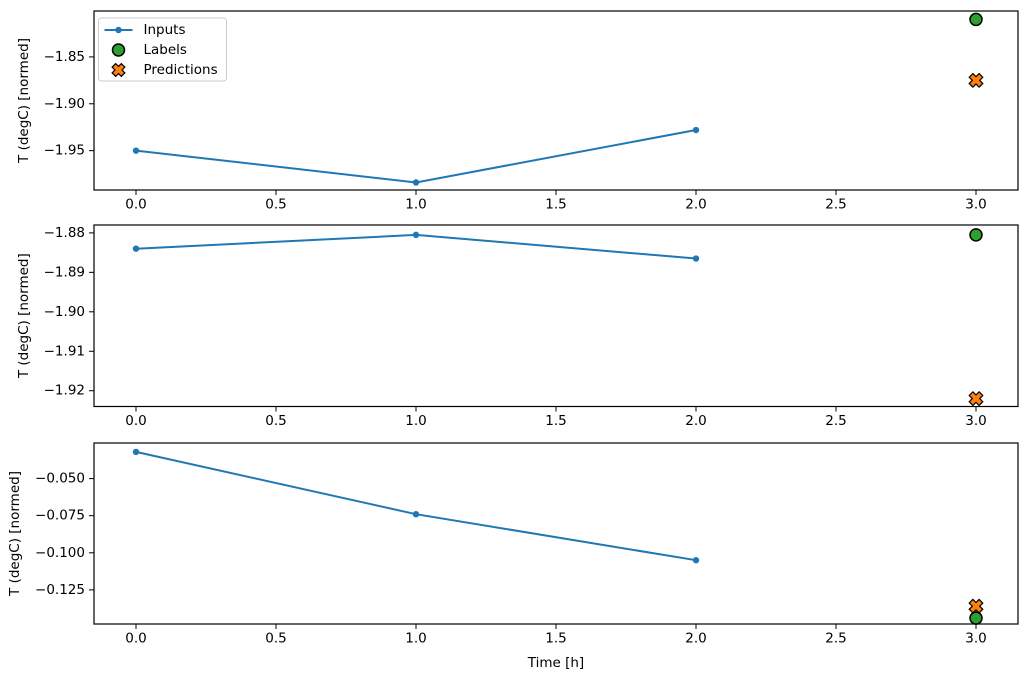  I want to click on y-axis-label-2: T (degC) [normed], so click(15, 534).